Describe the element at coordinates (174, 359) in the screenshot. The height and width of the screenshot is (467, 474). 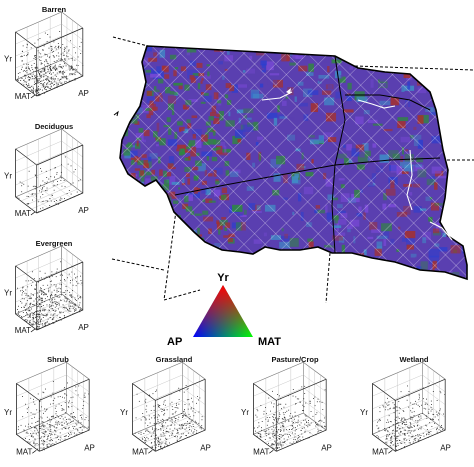
I see `panel-title: Grassland` at that location.